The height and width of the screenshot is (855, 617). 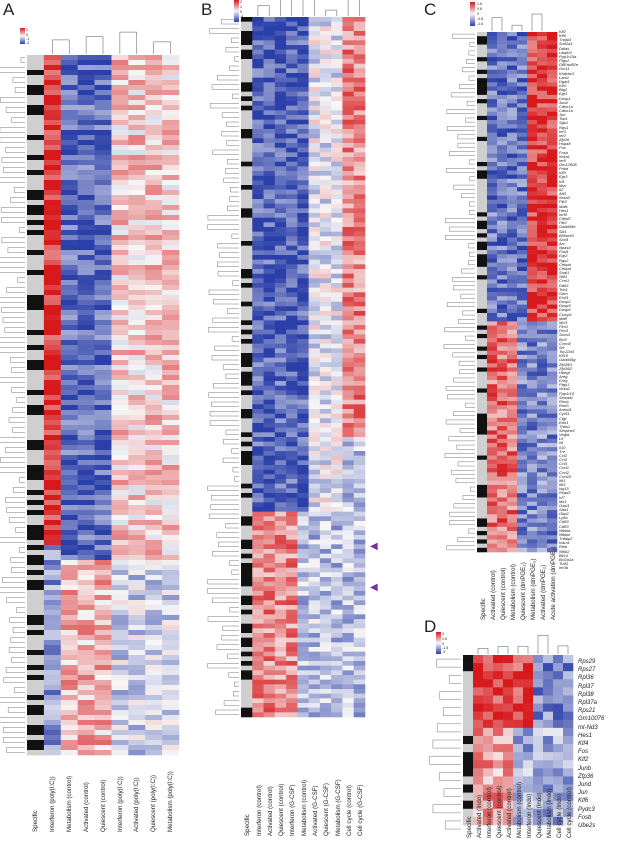 I want to click on gene-label: Ctgf, so click(x=563, y=418).